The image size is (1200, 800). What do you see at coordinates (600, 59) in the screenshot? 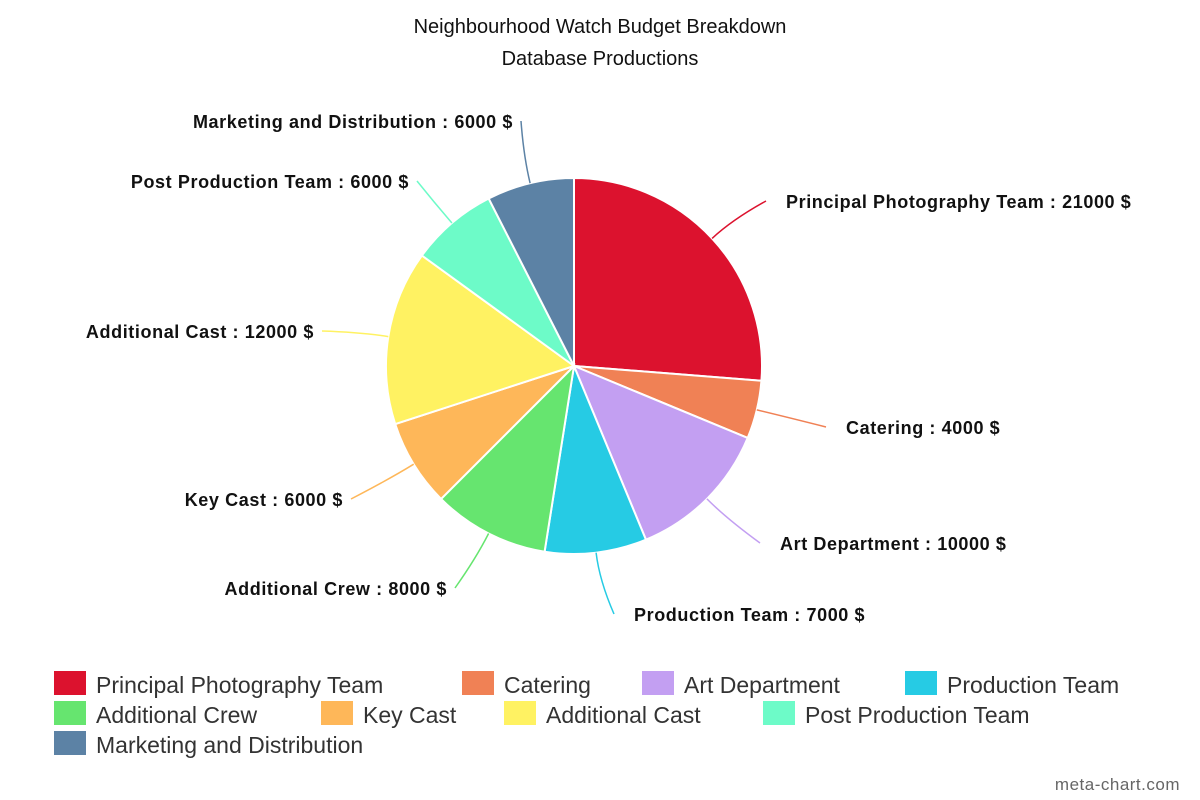
I see `chart-subtitle: Database Productions` at bounding box center [600, 59].